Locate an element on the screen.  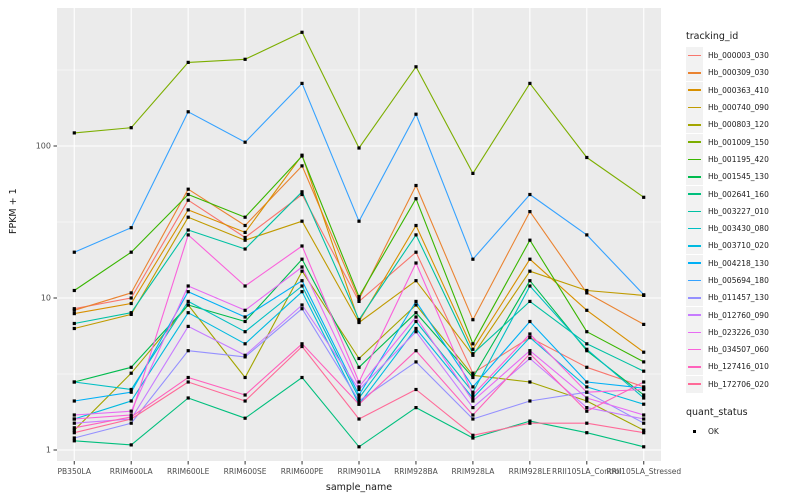
legend-entry: Hb_001545_130 is located at coordinates (742, 177).